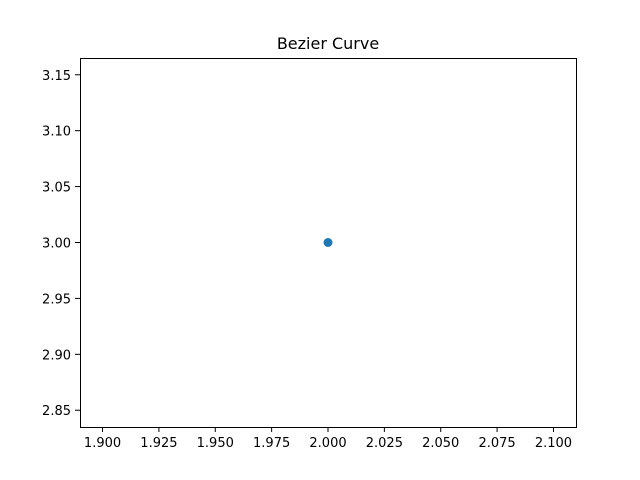 The height and width of the screenshot is (480, 640). I want to click on x-tick-label: 1.950, so click(215, 443).